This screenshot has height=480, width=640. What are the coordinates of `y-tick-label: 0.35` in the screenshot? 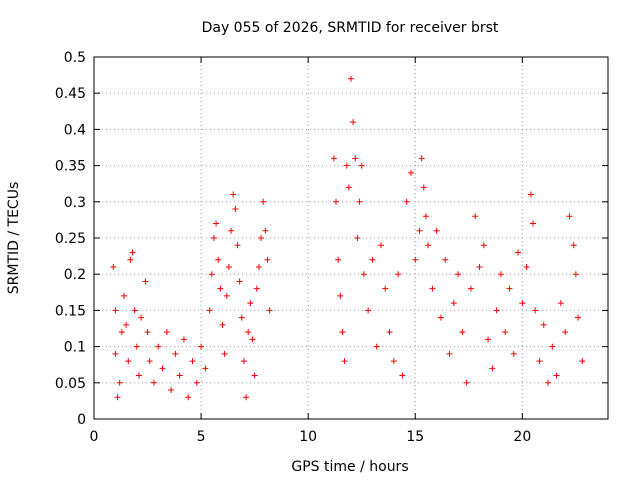 It's located at (70, 167).